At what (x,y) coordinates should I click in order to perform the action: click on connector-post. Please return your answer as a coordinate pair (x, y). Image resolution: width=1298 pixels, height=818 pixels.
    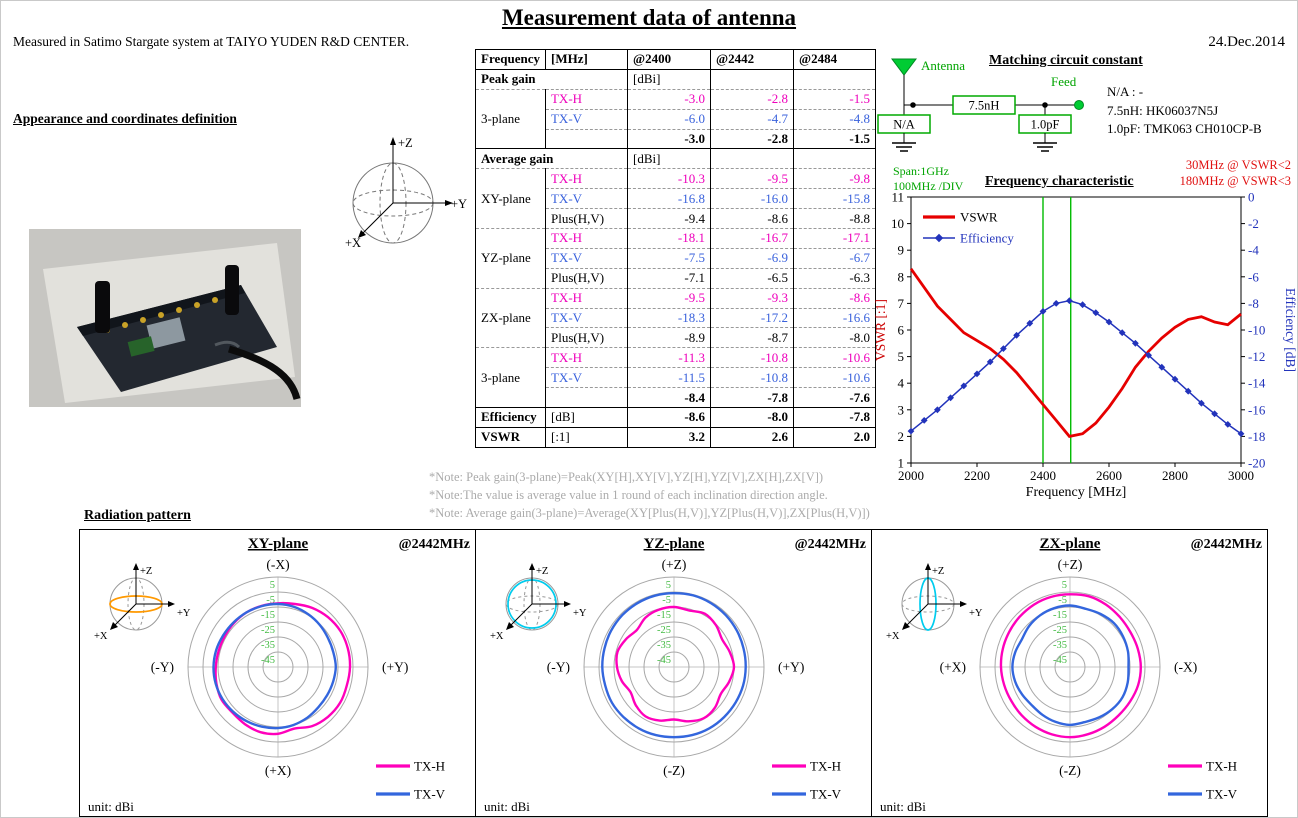
    Looking at the image, I should click on (102, 307).